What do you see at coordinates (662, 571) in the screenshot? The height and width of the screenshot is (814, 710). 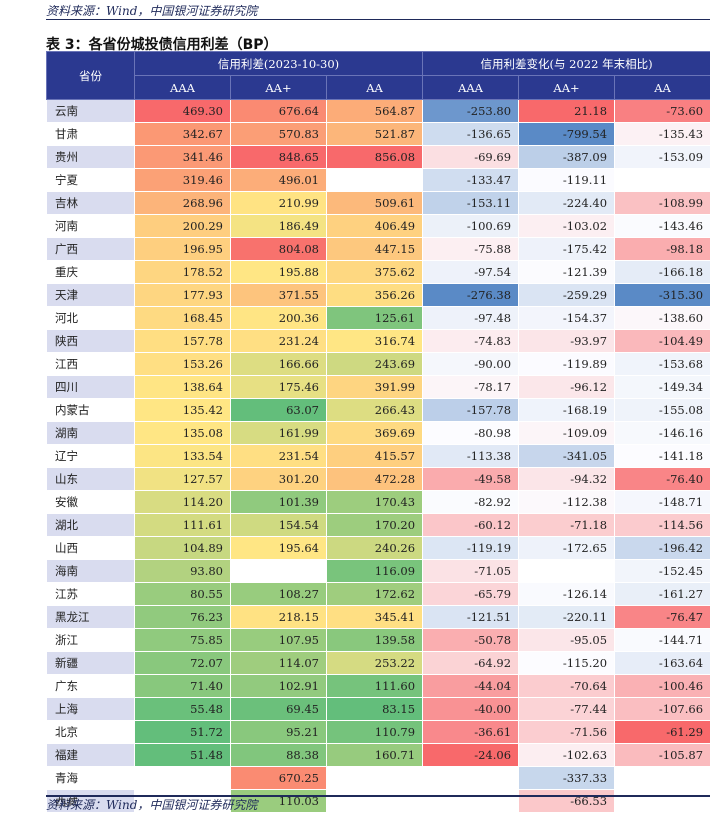 I see `change-aa-cell: -152.45` at bounding box center [662, 571].